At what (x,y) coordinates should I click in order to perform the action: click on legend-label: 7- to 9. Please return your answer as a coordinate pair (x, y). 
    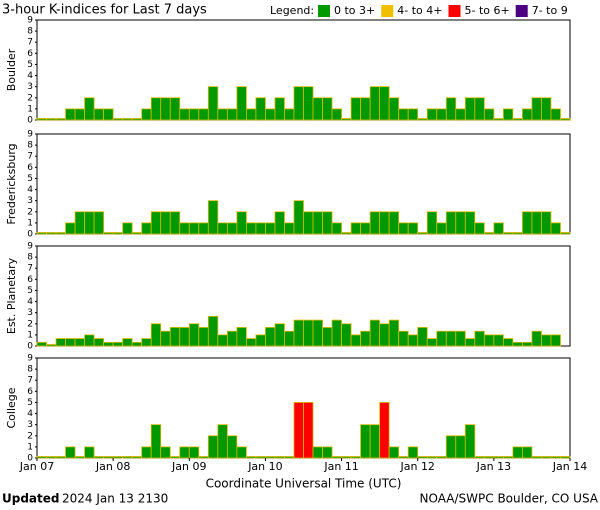
    Looking at the image, I should click on (550, 10).